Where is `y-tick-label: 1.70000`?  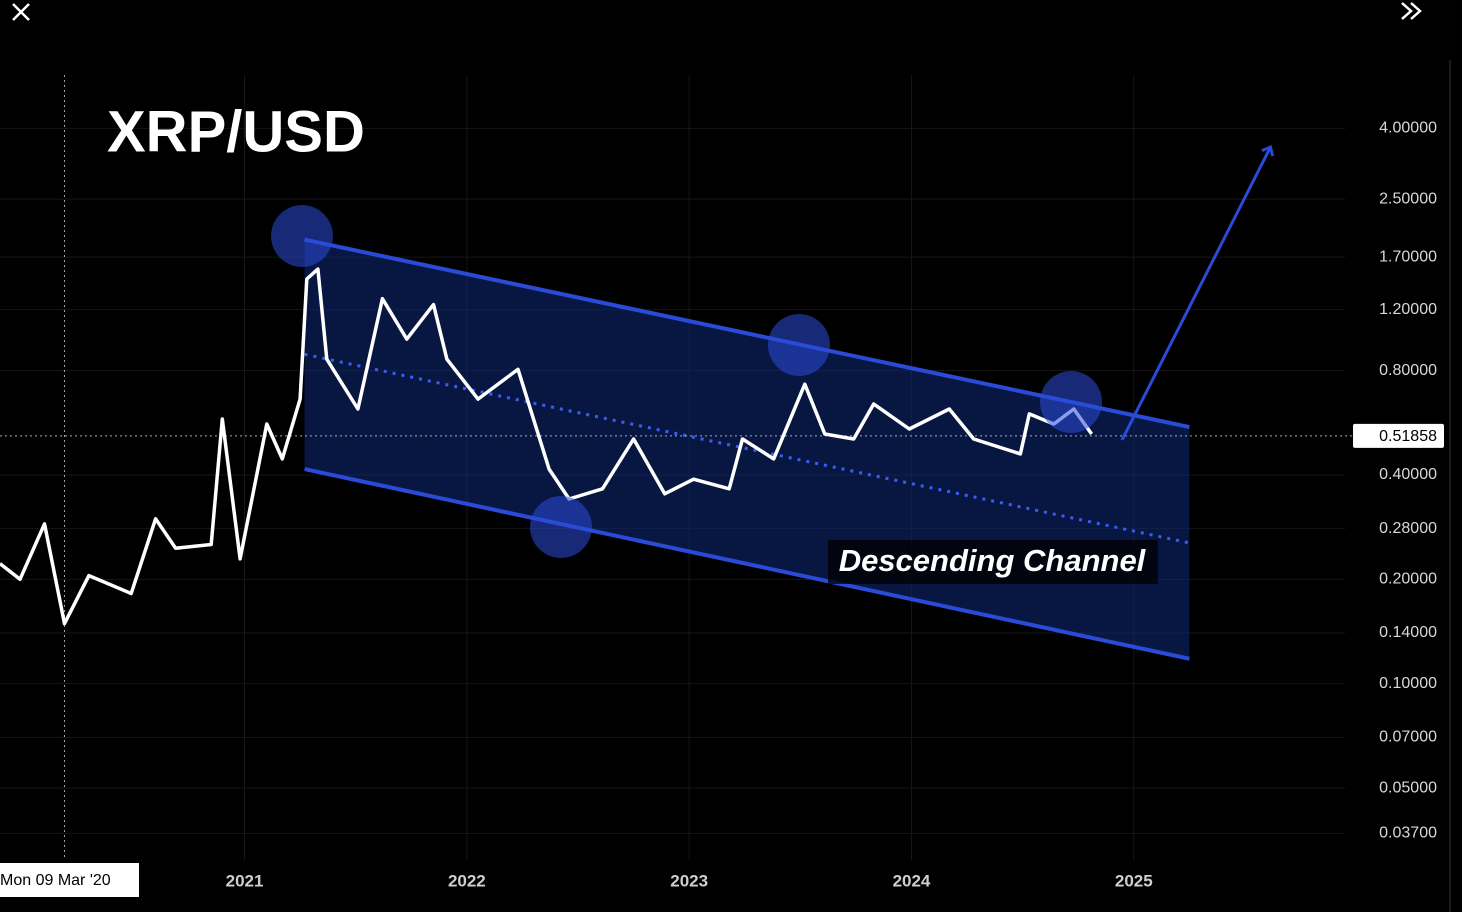 y-tick-label: 1.70000 is located at coordinates (1408, 256).